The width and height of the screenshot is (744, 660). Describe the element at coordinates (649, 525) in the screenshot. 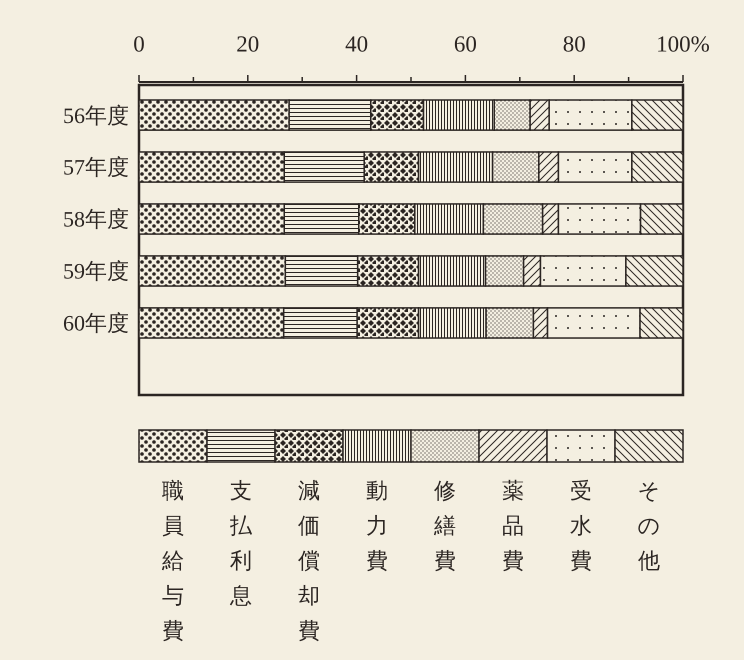

I see `legend-label: その他` at that location.